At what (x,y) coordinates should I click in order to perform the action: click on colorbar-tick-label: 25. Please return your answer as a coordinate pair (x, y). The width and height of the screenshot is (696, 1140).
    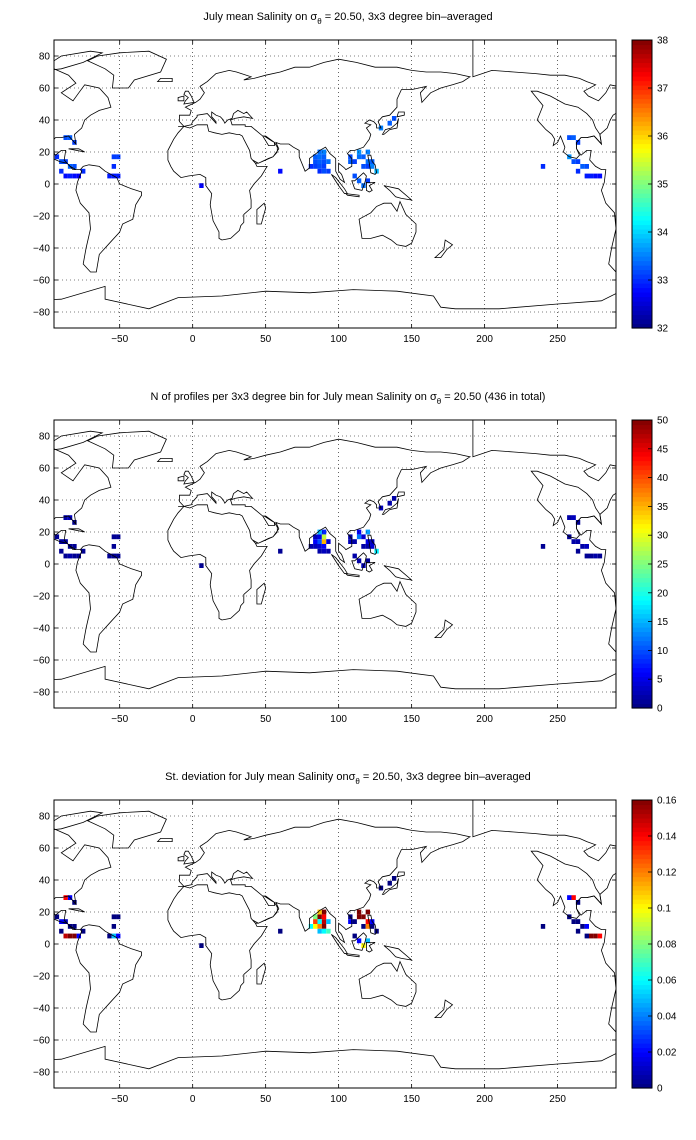
    Looking at the image, I should click on (663, 565).